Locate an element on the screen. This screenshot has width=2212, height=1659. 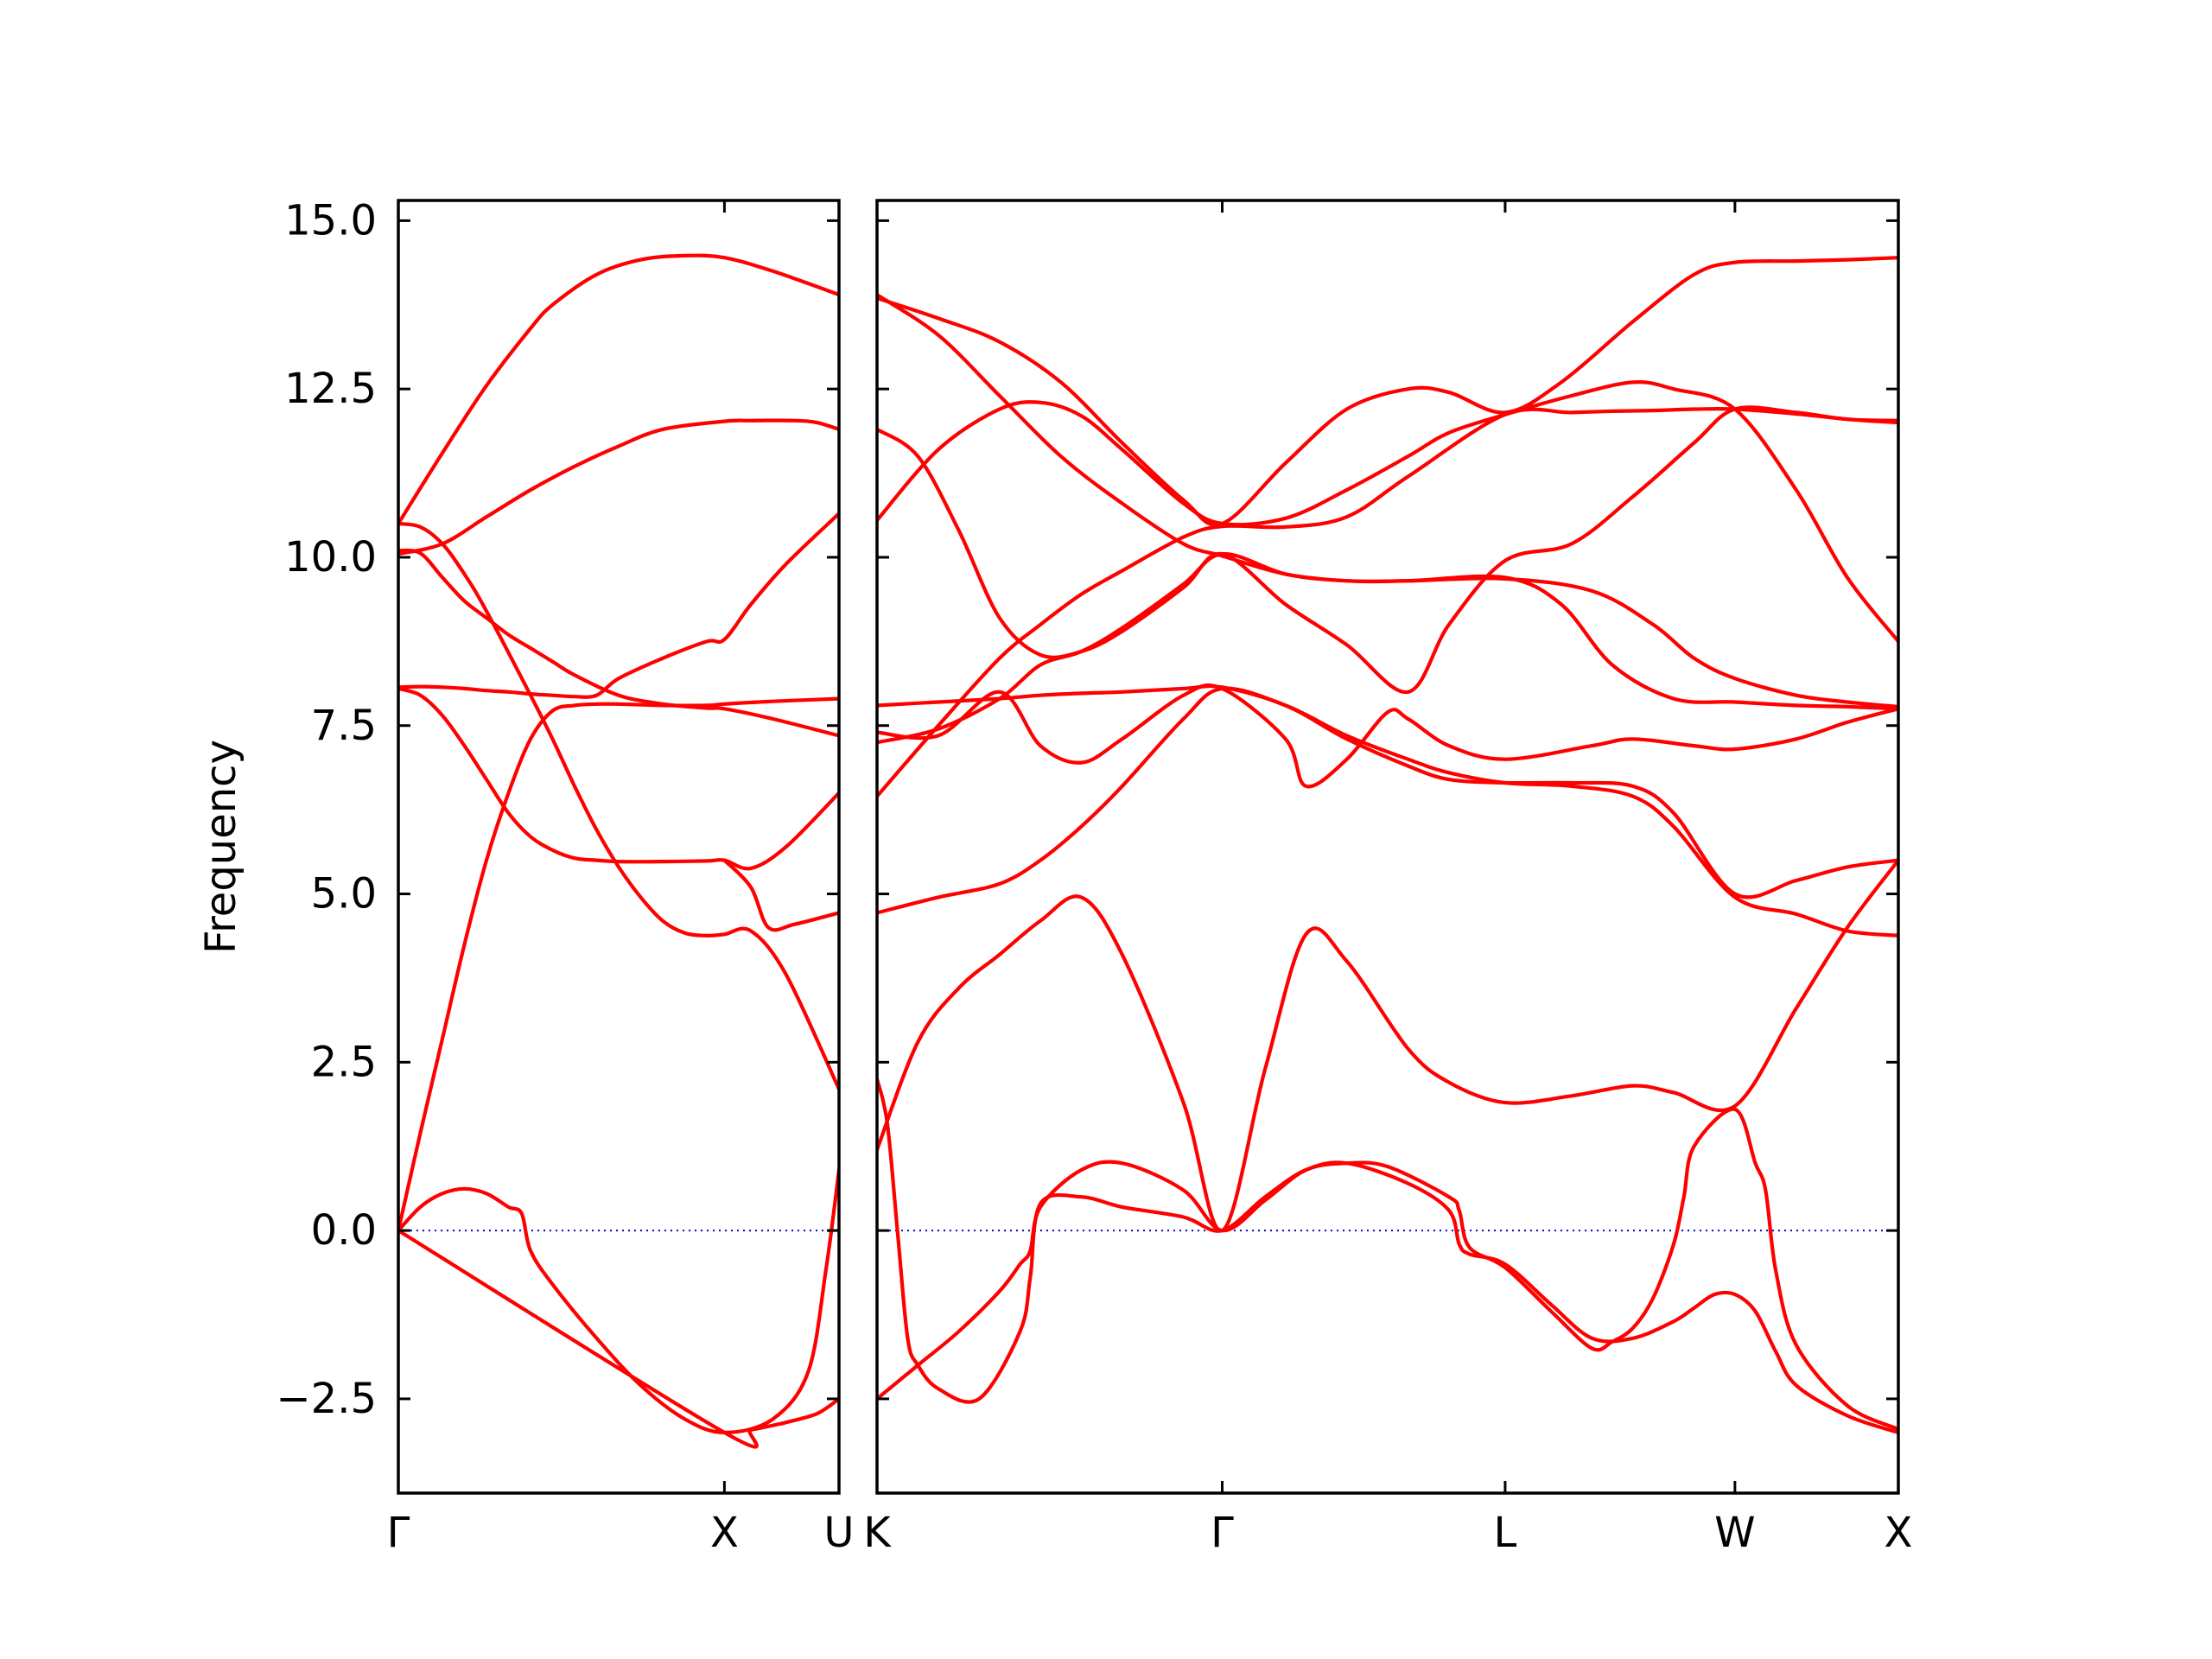
y-tick-label: 2.5 is located at coordinates (344, 1062).